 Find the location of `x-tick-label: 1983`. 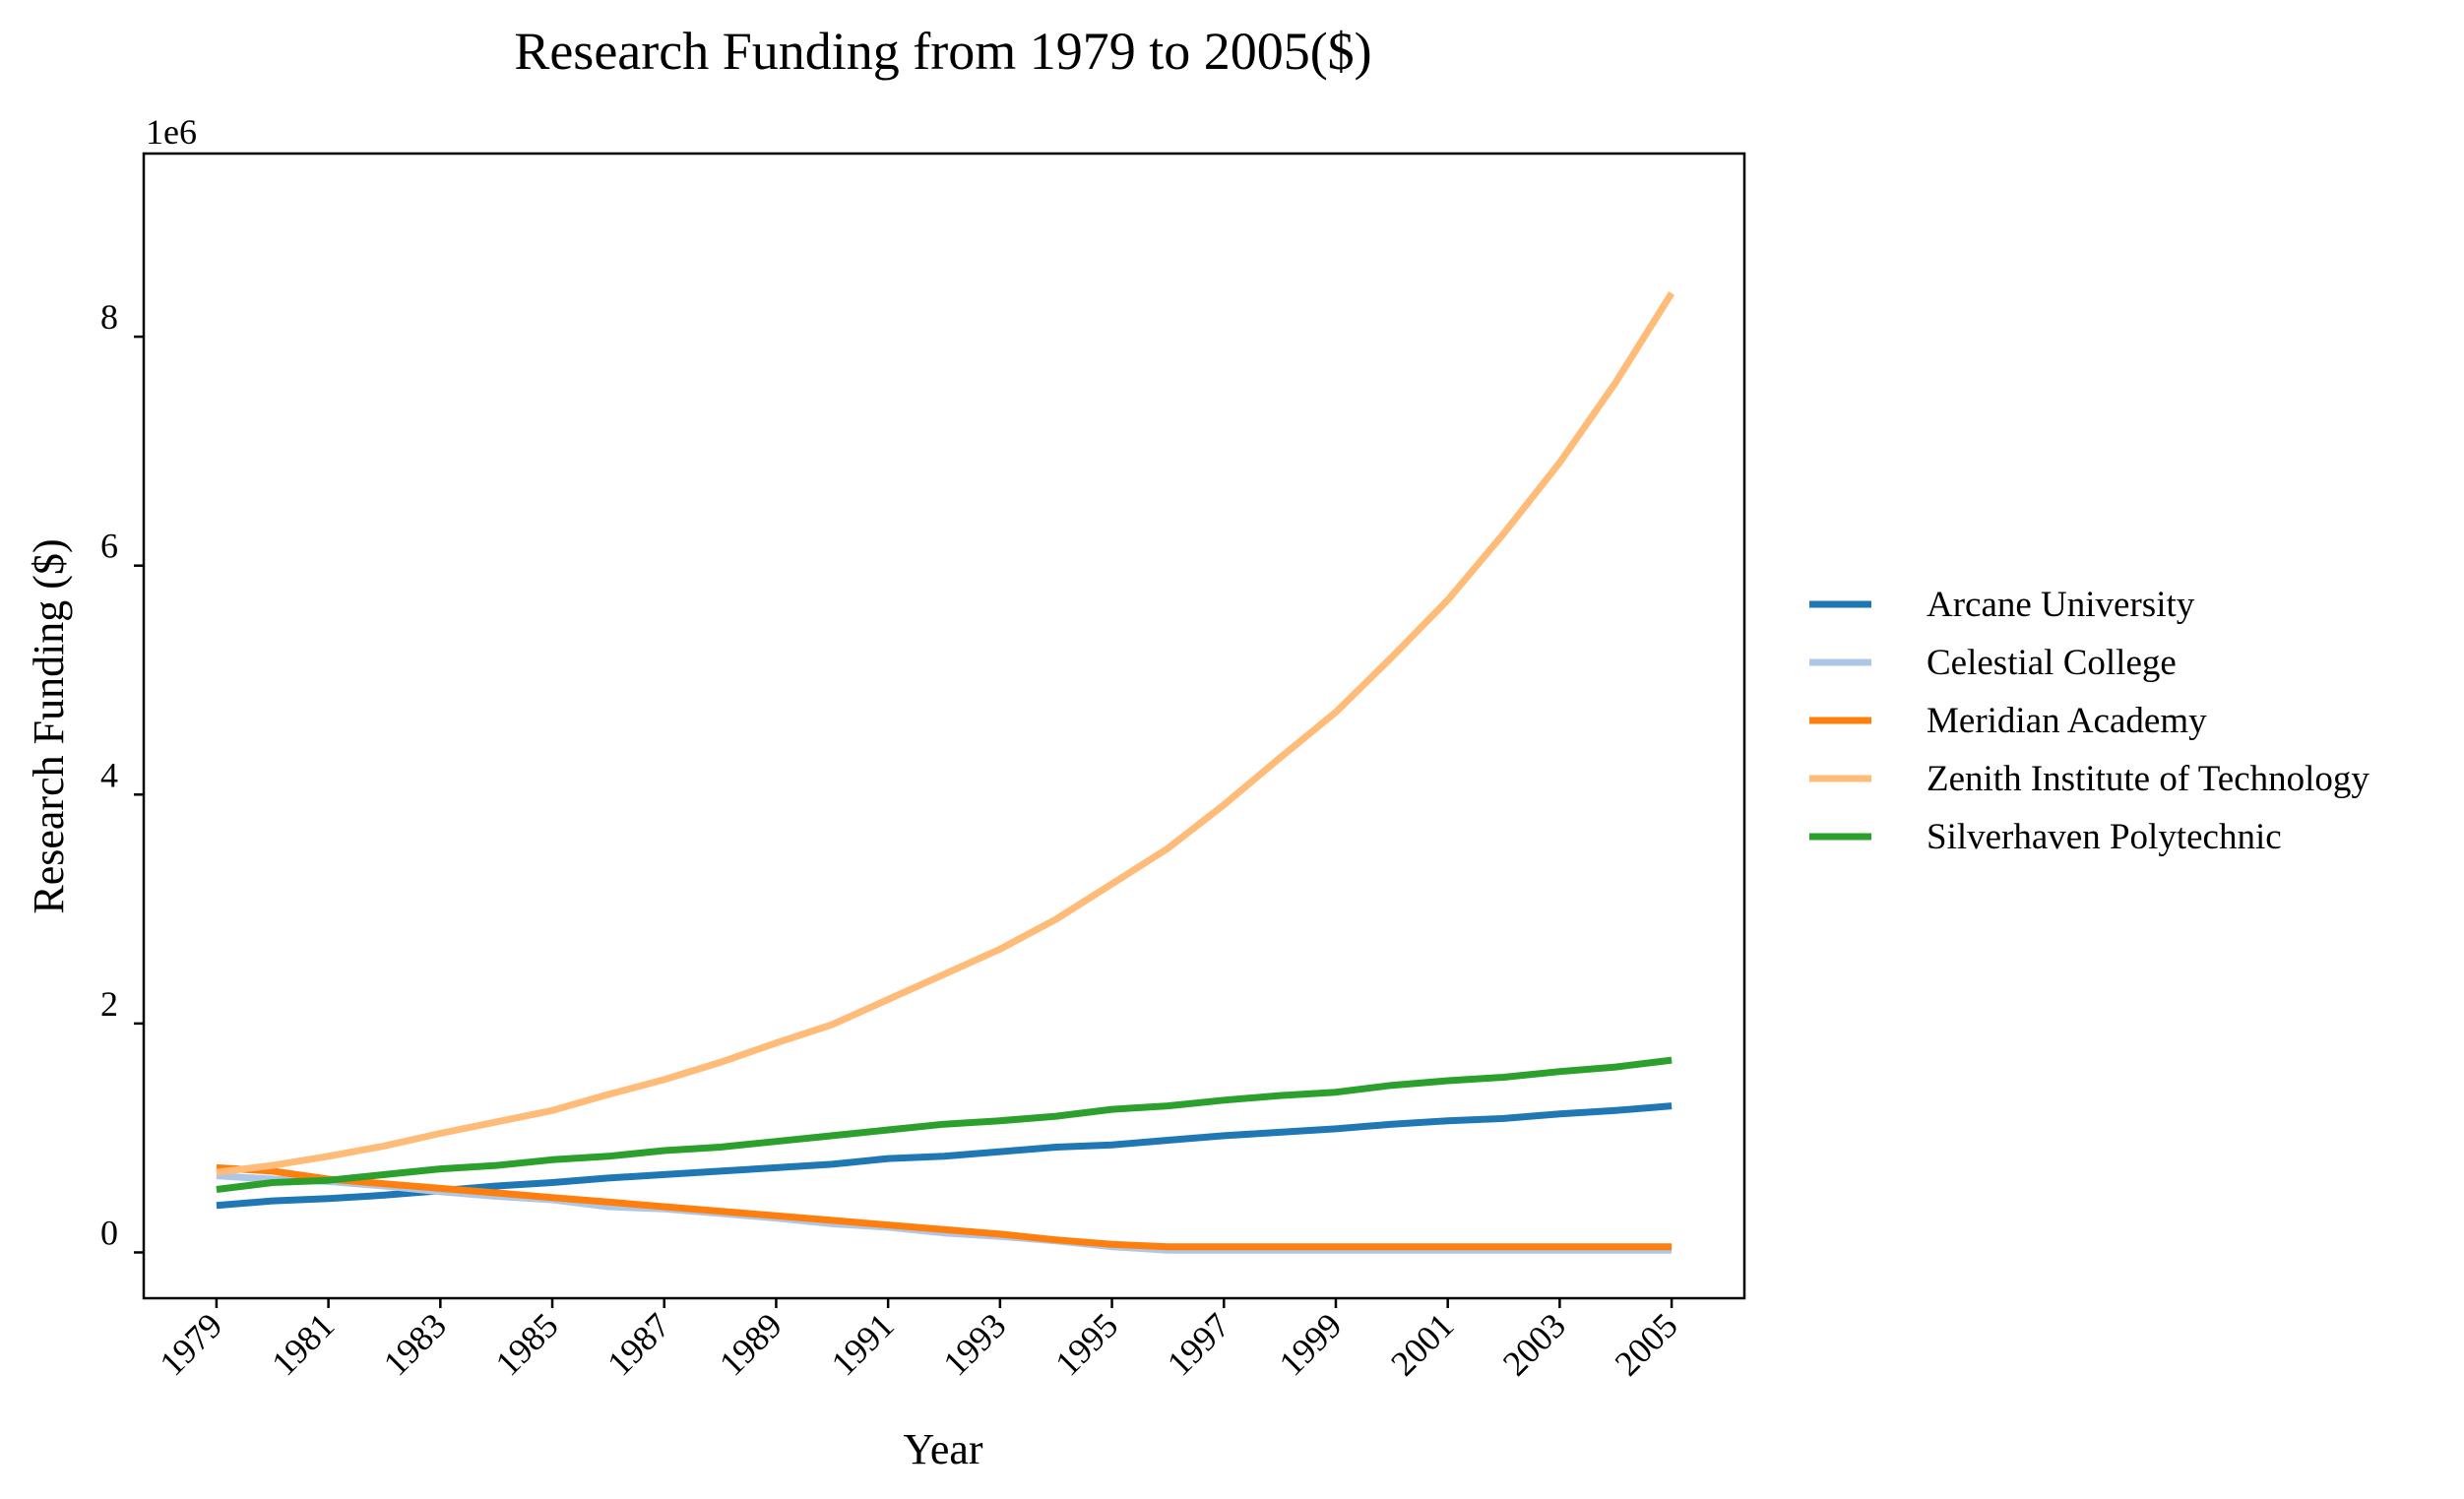

x-tick-label: 1983 is located at coordinates (415, 1344).